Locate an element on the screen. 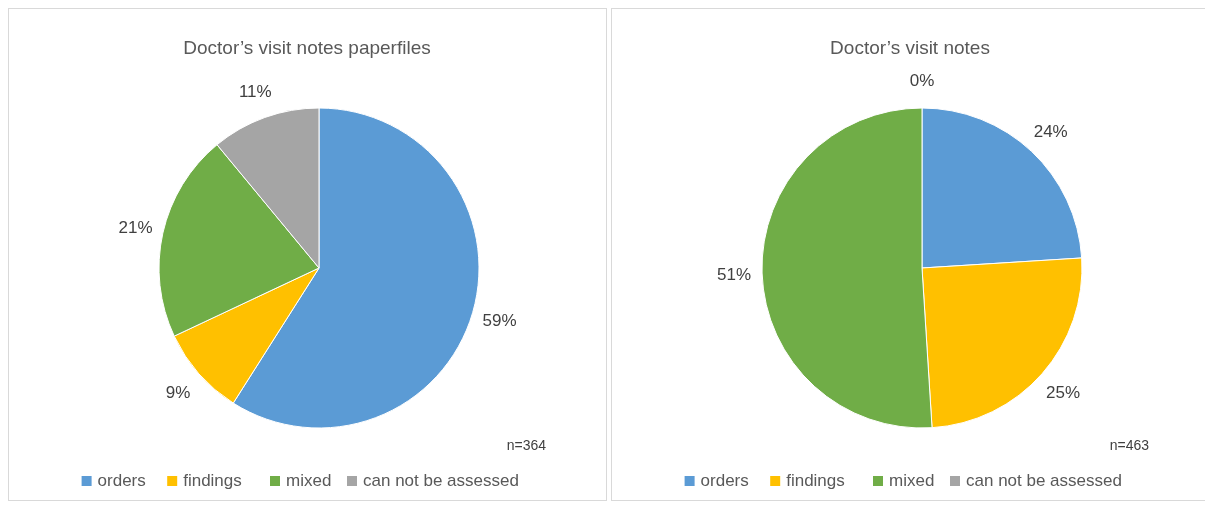 The height and width of the screenshot is (509, 1213). text: n=364 is located at coordinates (526, 445).